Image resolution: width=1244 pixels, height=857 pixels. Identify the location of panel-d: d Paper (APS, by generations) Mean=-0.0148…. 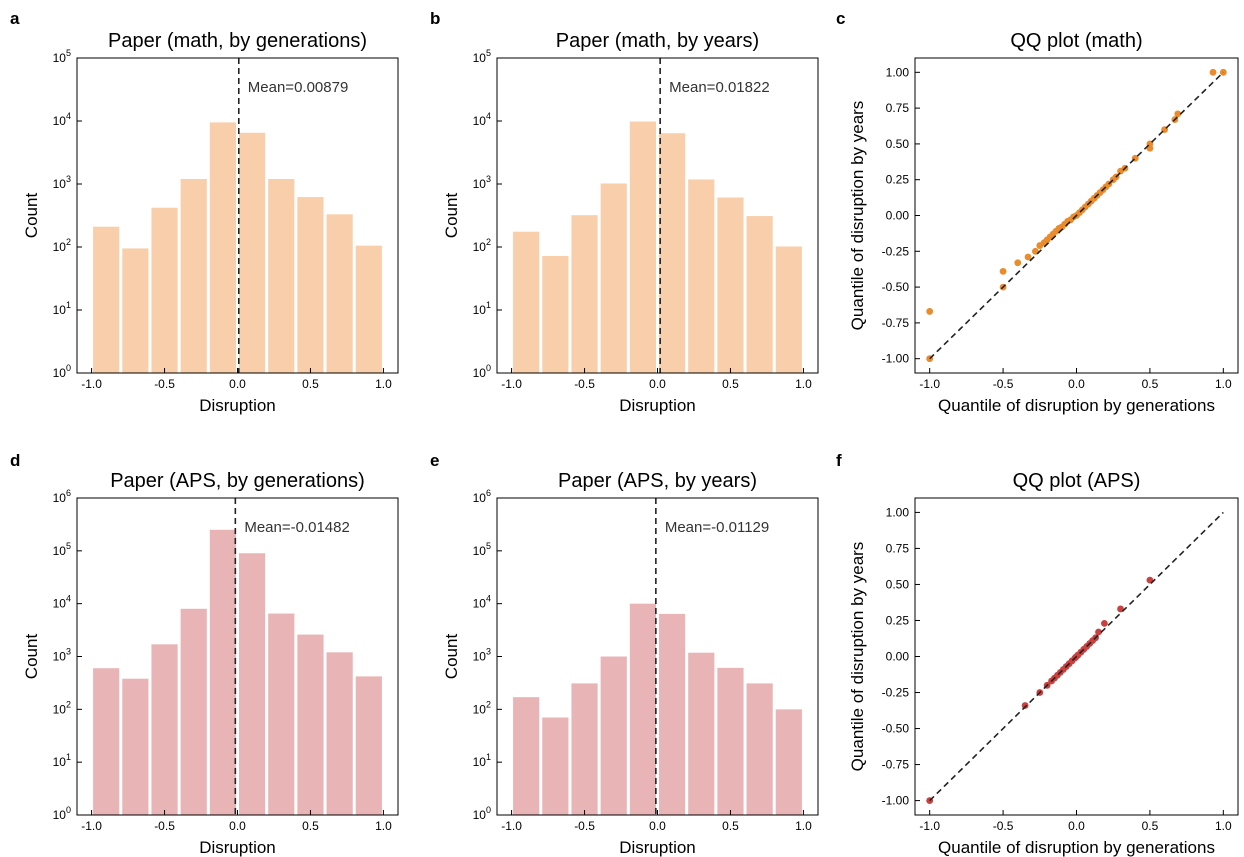
(204, 654).